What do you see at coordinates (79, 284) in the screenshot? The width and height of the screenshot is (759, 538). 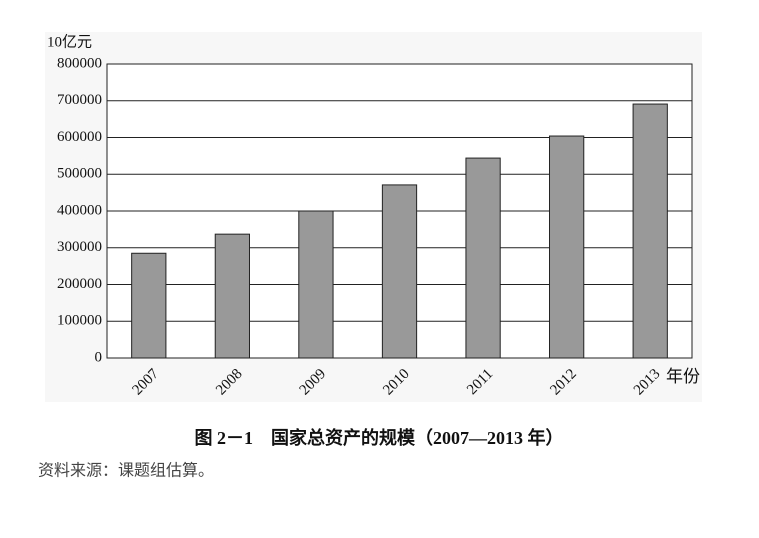 I see `y-tick-label: 200000` at bounding box center [79, 284].